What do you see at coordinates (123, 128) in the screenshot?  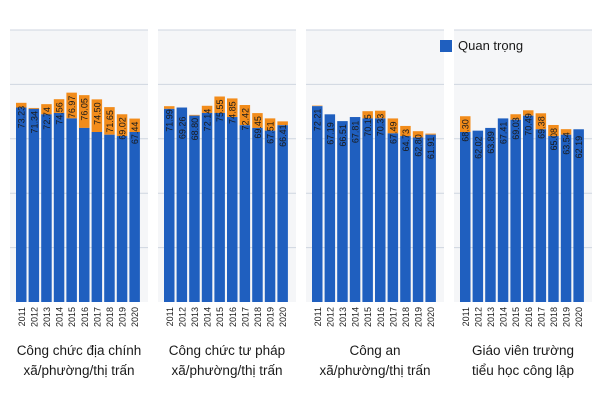 I see `data-label: 69.02` at bounding box center [123, 128].